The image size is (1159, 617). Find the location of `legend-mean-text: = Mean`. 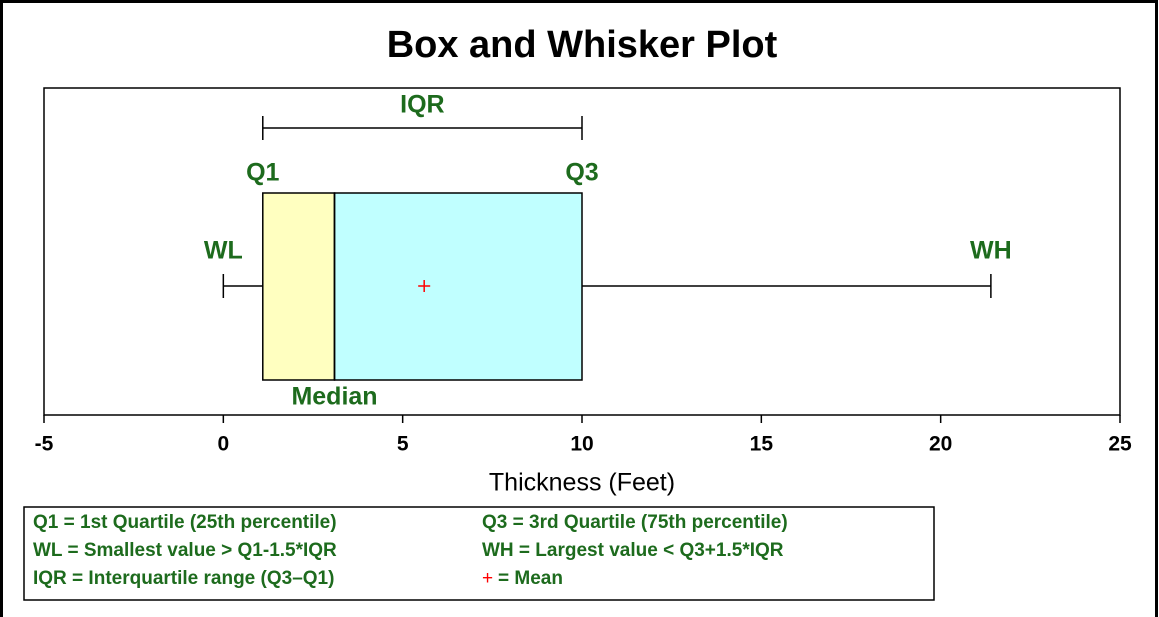

legend-mean-text: = Mean is located at coordinates (530, 578).